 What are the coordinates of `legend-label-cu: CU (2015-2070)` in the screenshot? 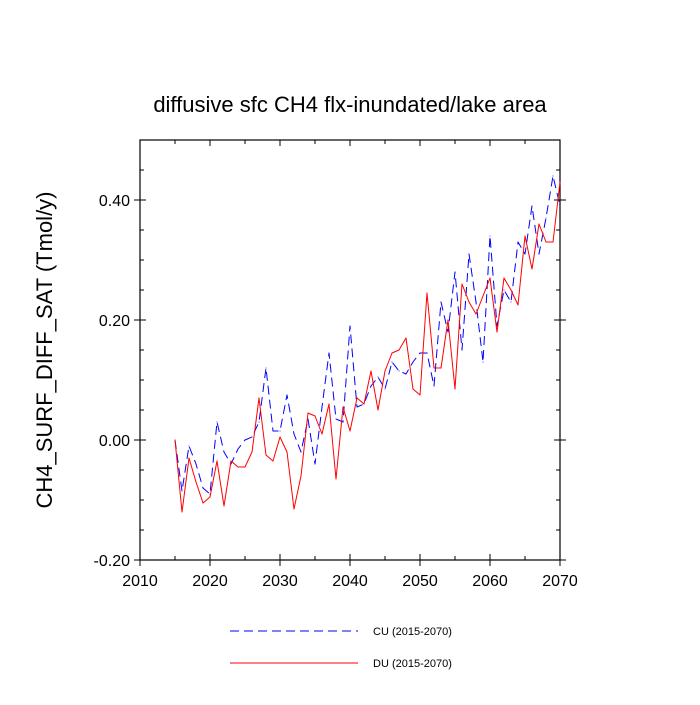 It's located at (412, 632).